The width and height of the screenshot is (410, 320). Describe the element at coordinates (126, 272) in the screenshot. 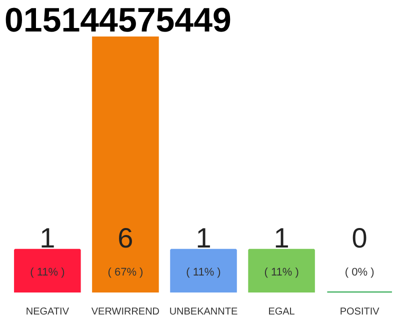

I see `annotation: ( 67% )` at that location.